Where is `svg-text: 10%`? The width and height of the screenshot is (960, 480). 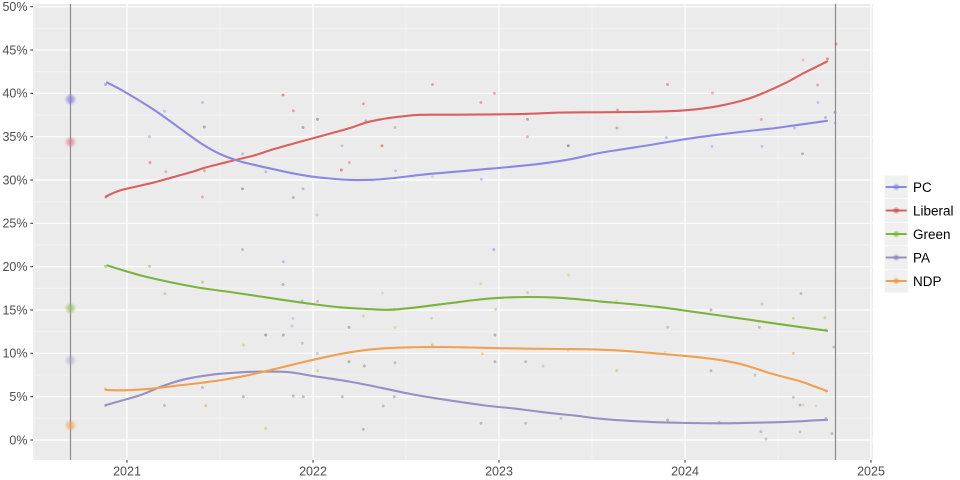
svg-text: 10% is located at coordinates (14, 354).